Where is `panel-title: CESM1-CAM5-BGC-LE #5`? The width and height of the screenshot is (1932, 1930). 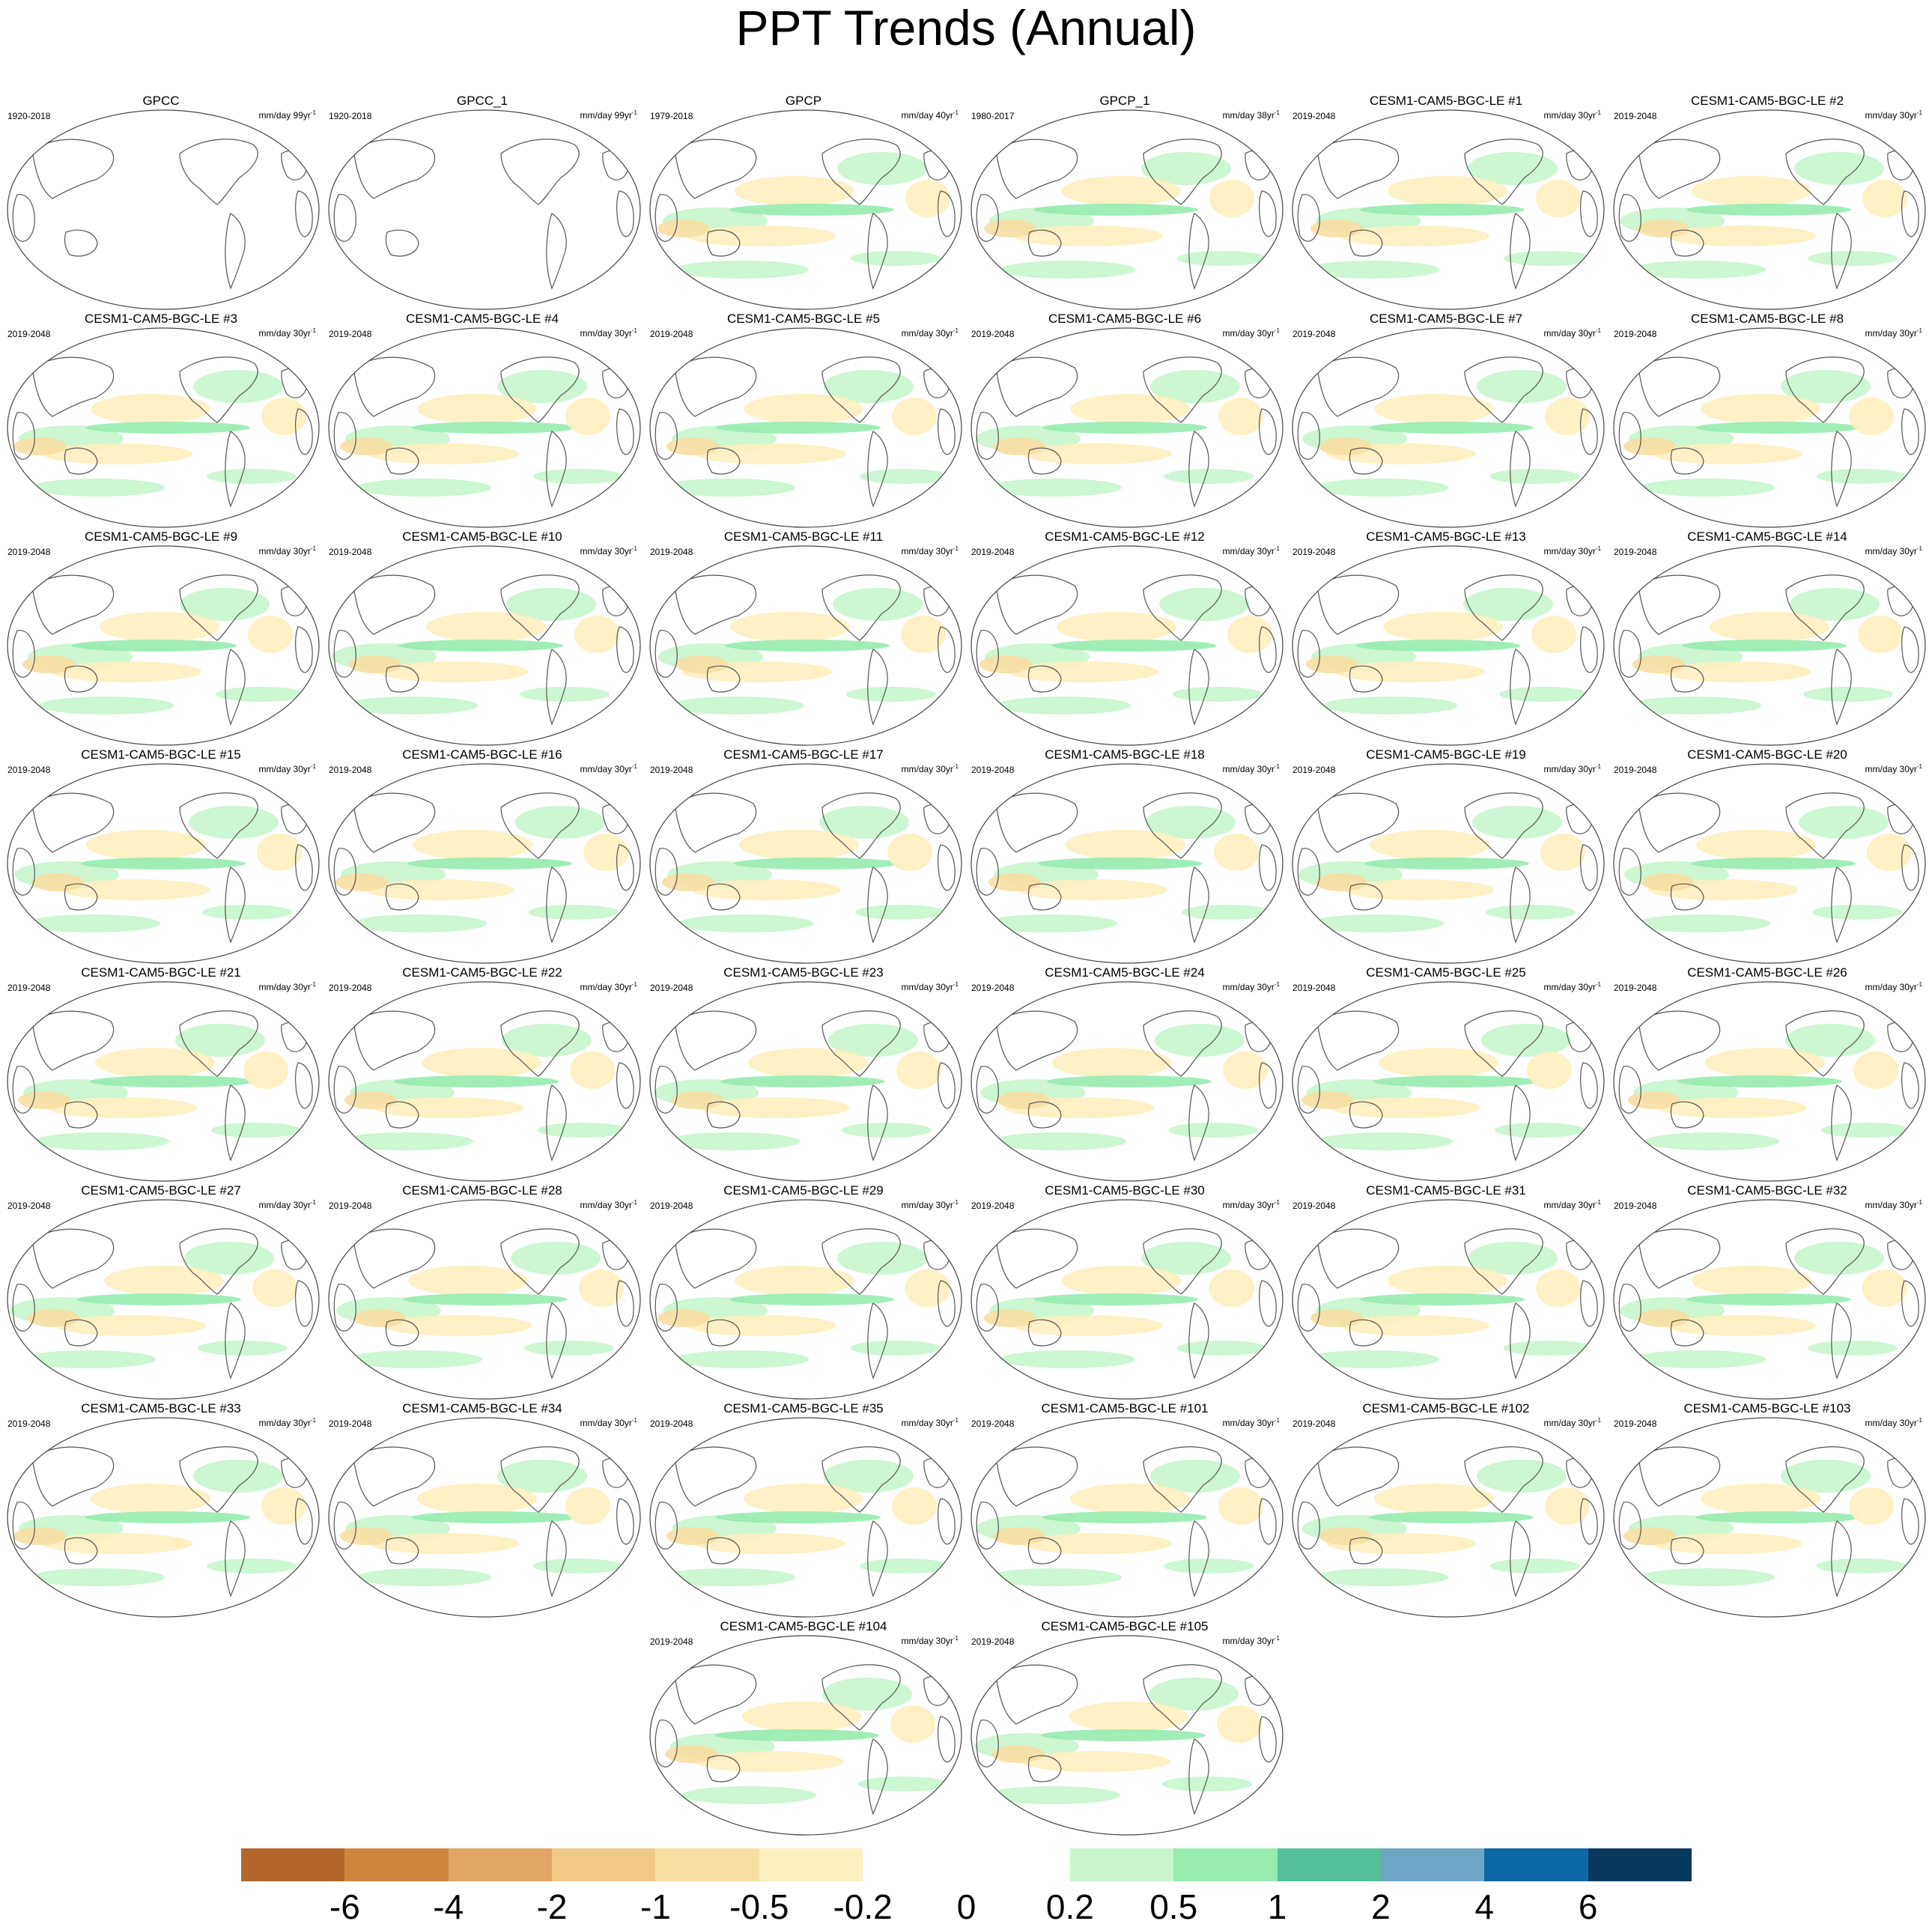 panel-title: CESM1-CAM5-BGC-LE #5 is located at coordinates (803, 319).